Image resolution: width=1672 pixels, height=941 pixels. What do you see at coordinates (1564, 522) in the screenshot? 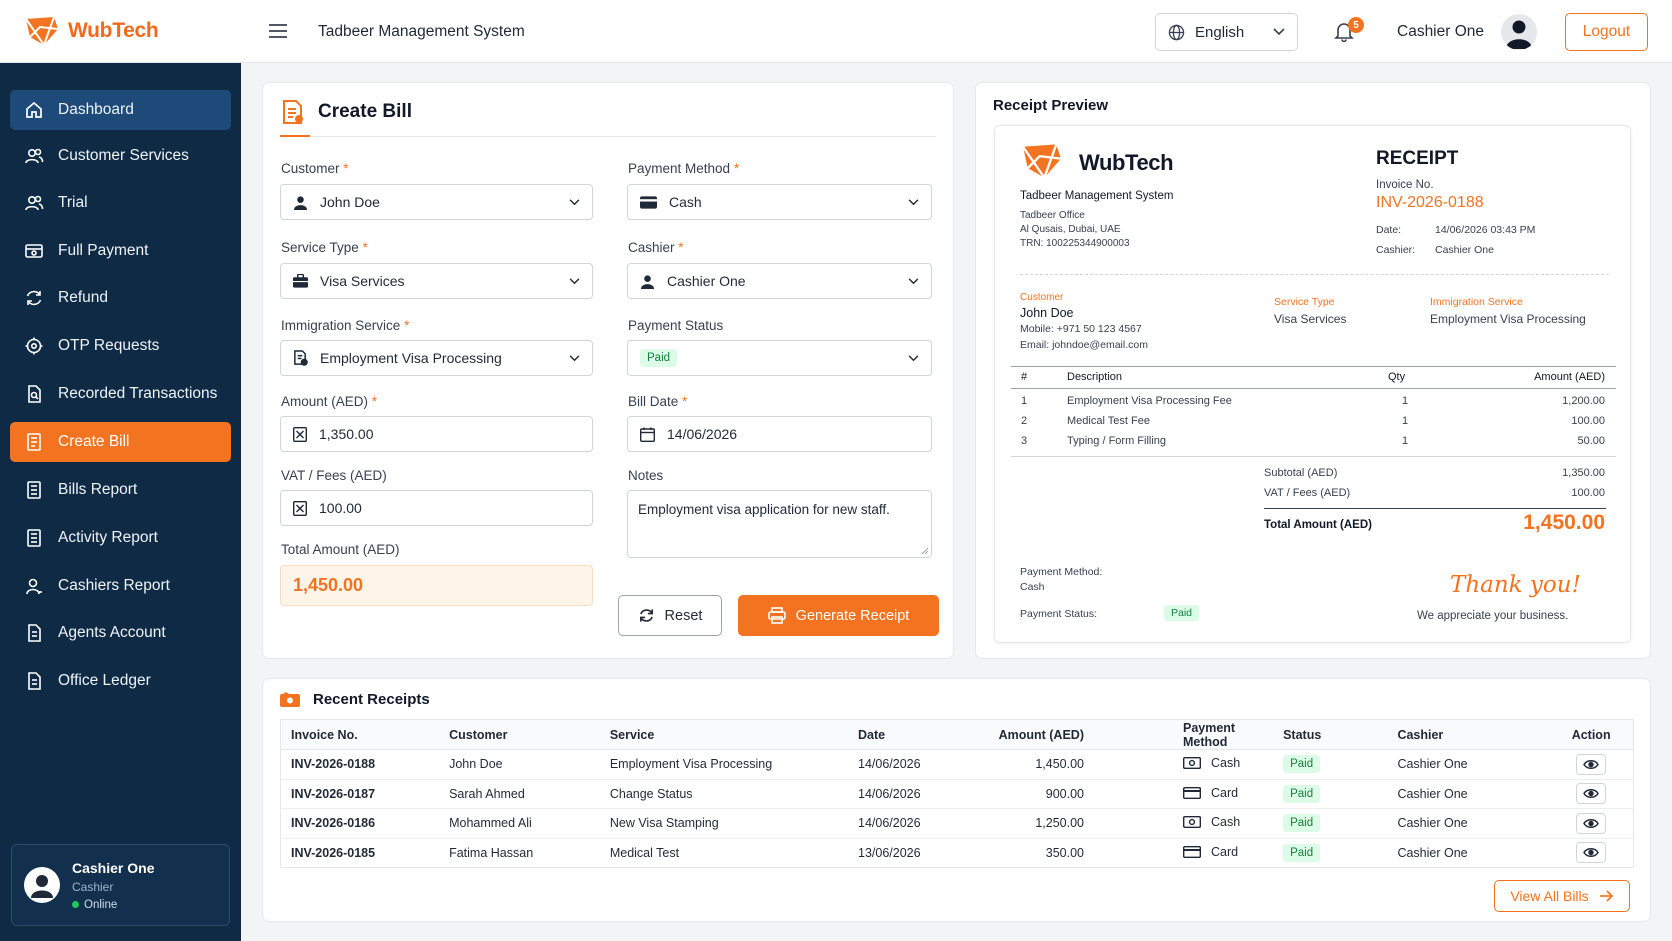
I see `total-value: 1,450.00` at bounding box center [1564, 522].